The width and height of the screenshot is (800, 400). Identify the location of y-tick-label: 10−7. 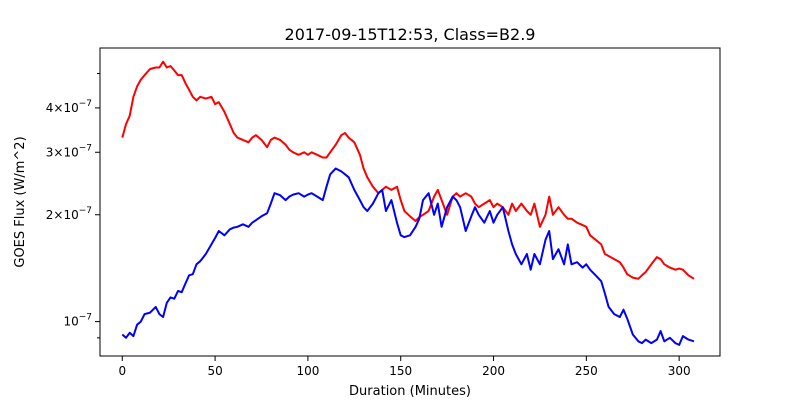
(77, 321).